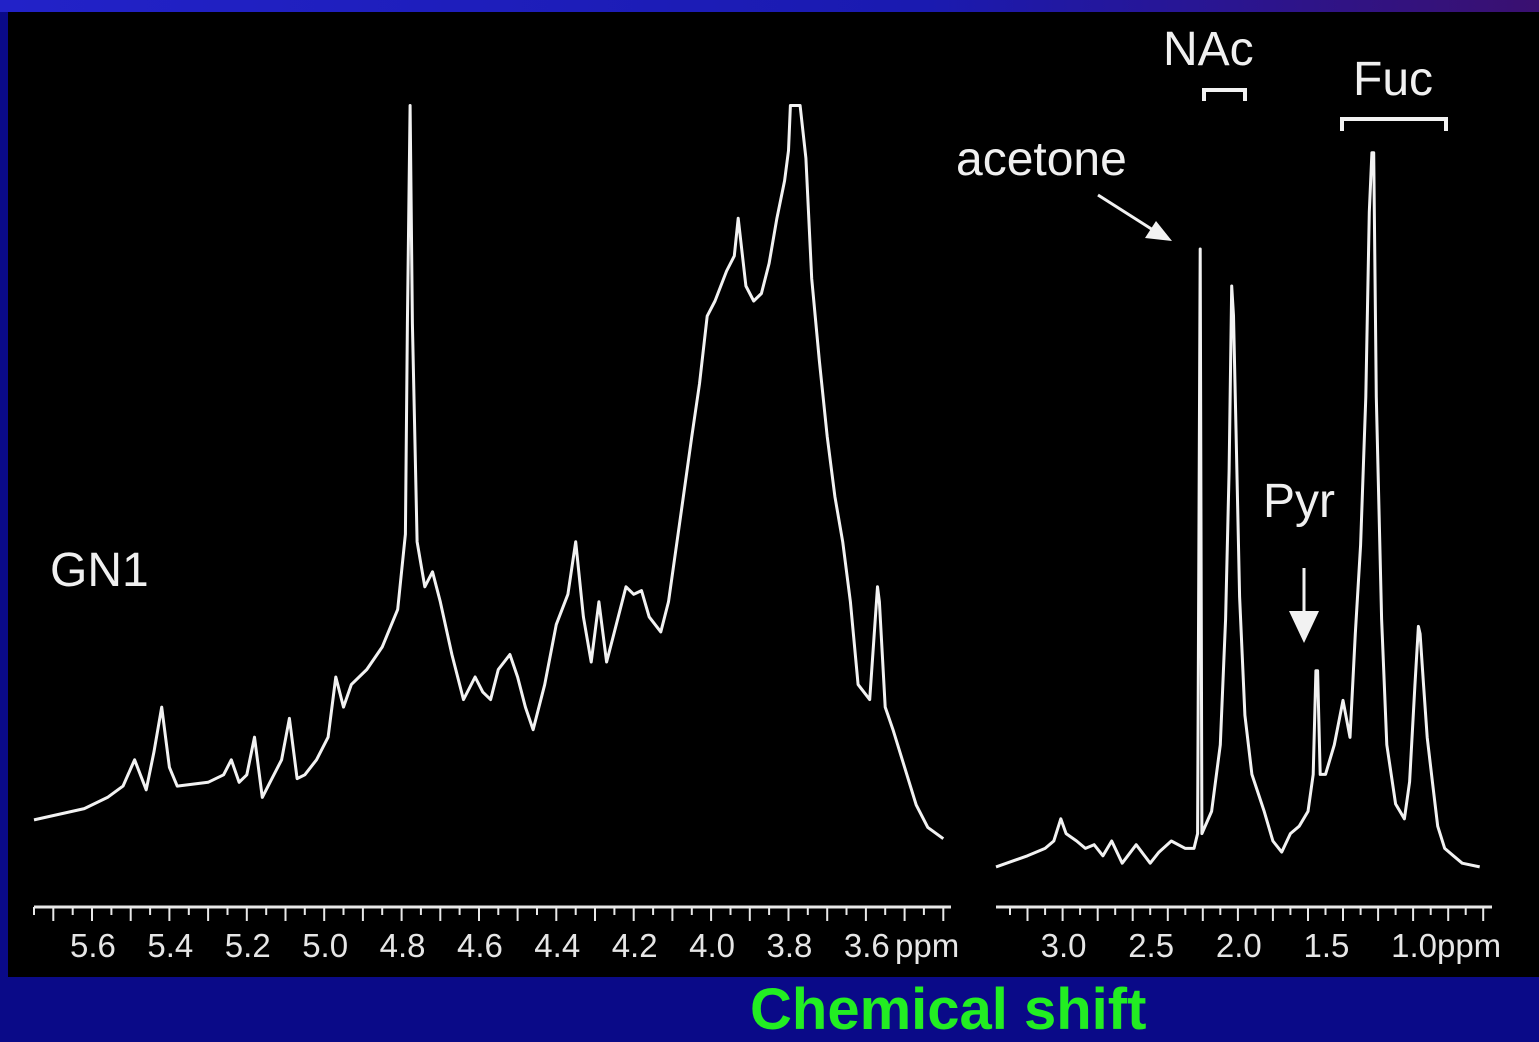  I want to click on nac-bracket, so click(1224, 94).